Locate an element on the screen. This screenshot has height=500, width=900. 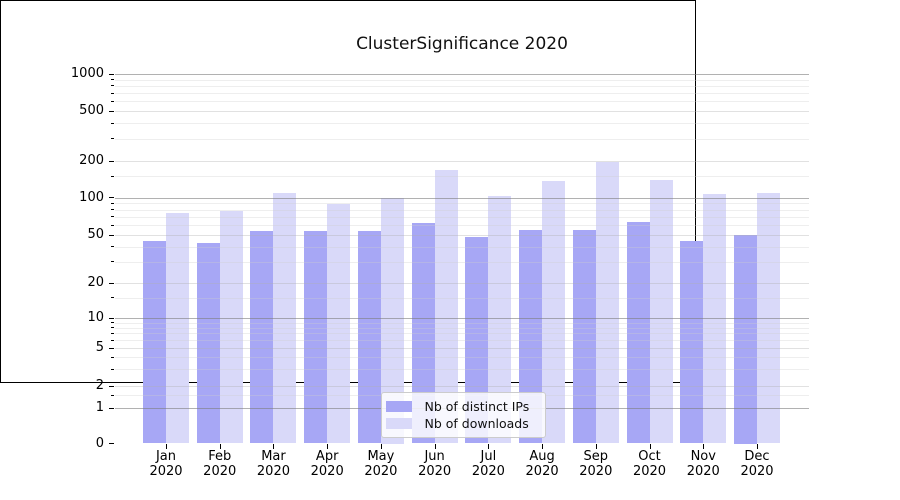
bar-distinct-ips-jul is located at coordinates (477, 340).